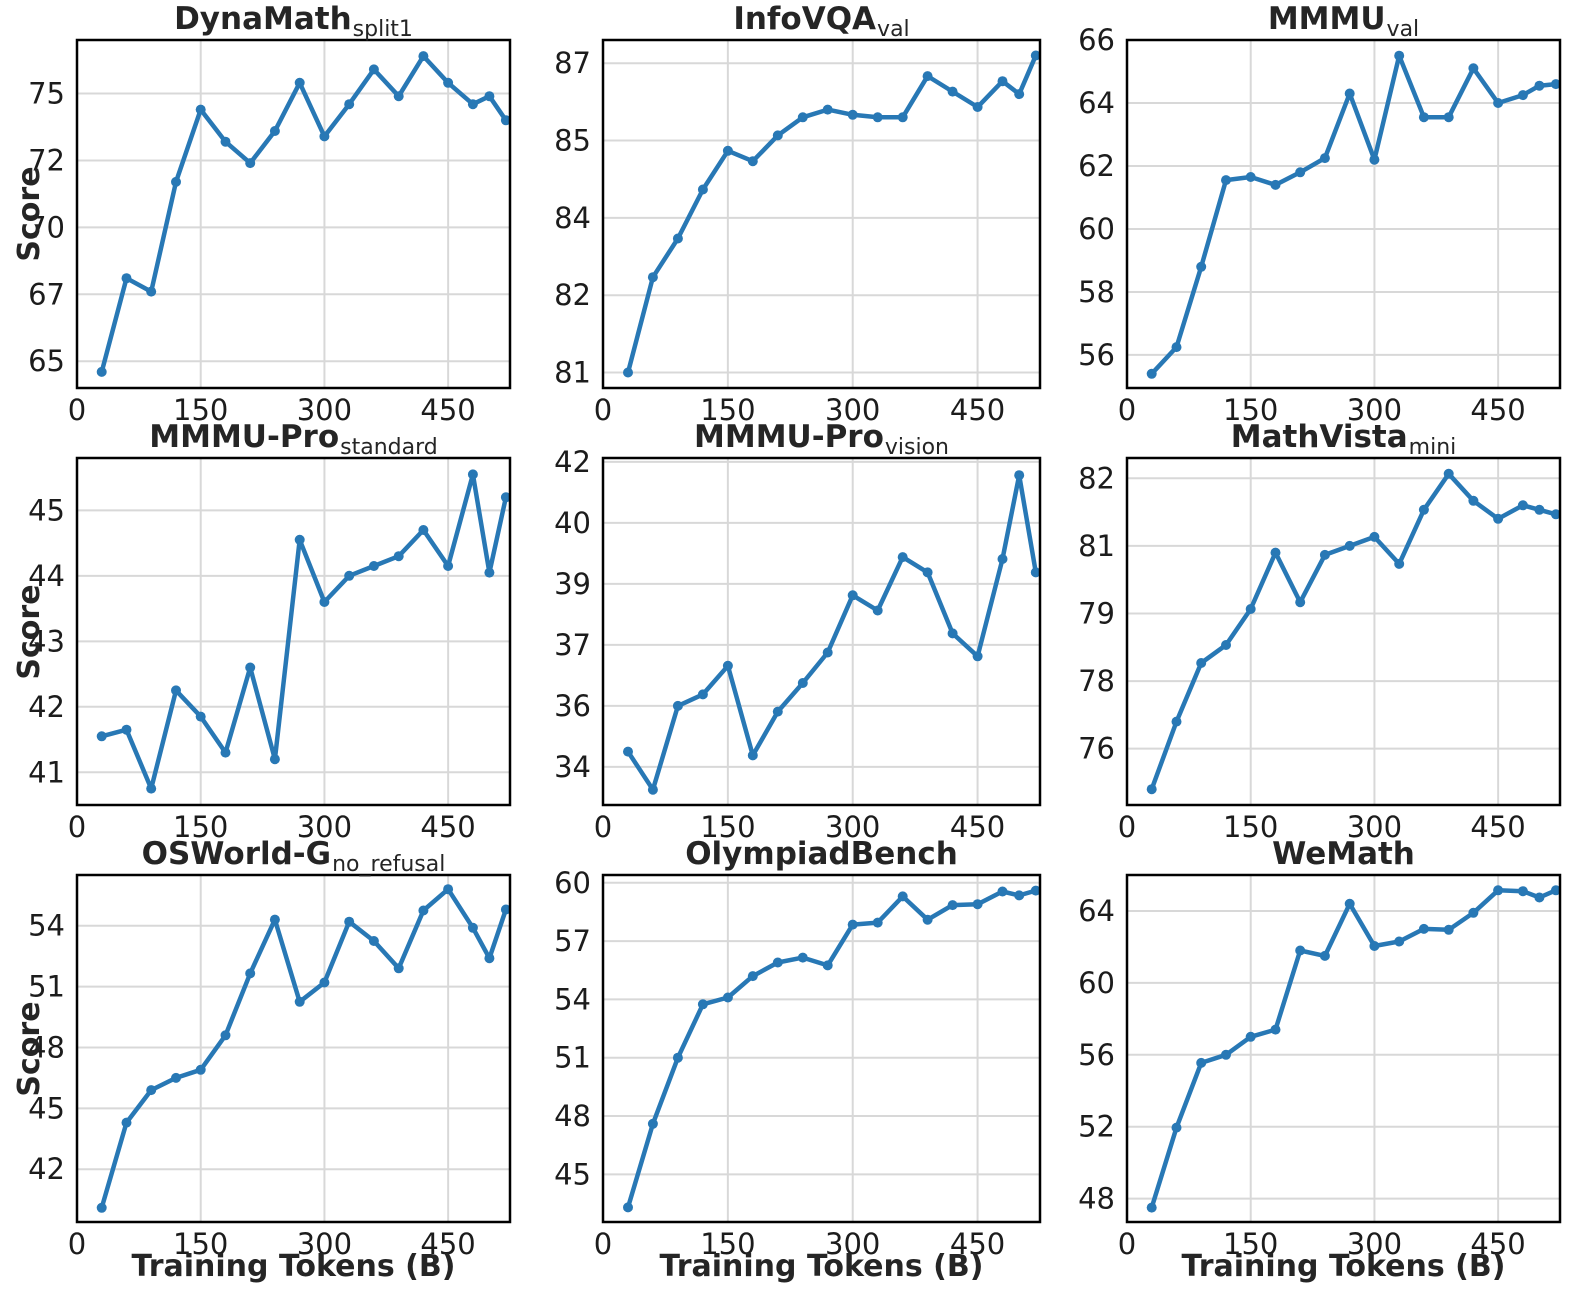 The height and width of the screenshot is (1294, 1578). What do you see at coordinates (572, 1116) in the screenshot?
I see `y-tick-label: 48` at bounding box center [572, 1116].